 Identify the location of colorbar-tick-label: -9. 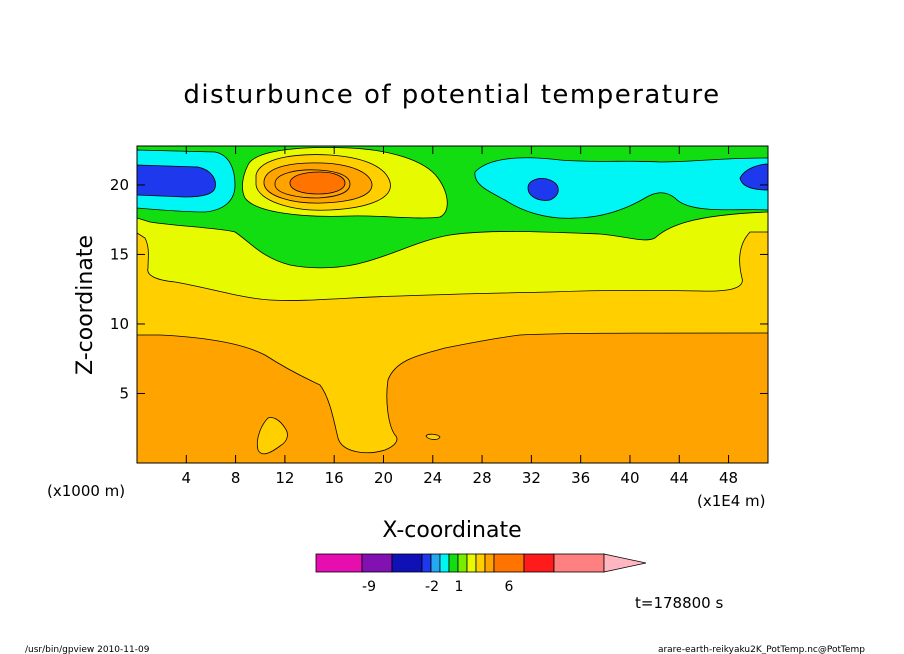
(369, 587).